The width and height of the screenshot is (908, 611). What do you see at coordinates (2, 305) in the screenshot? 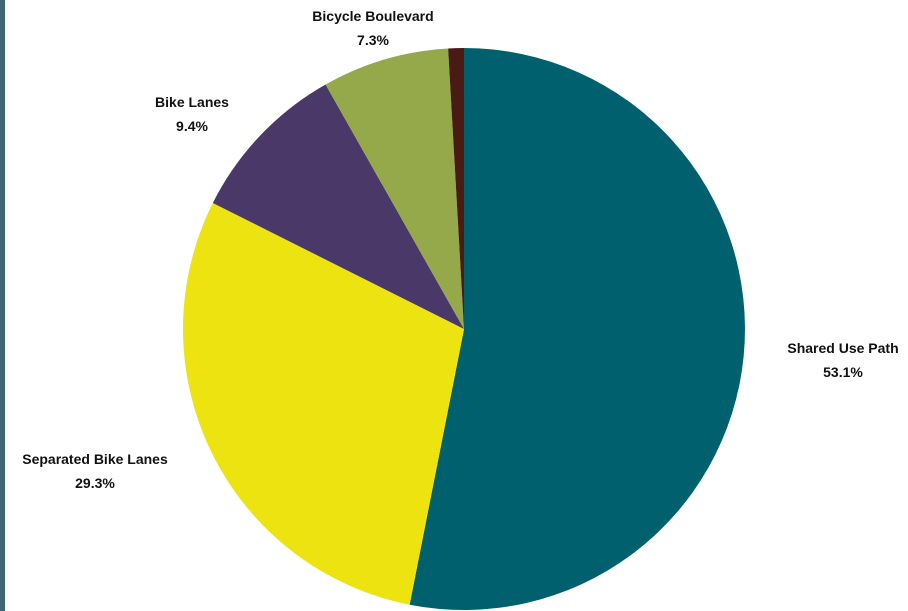
I see `left-accent-bar` at bounding box center [2, 305].